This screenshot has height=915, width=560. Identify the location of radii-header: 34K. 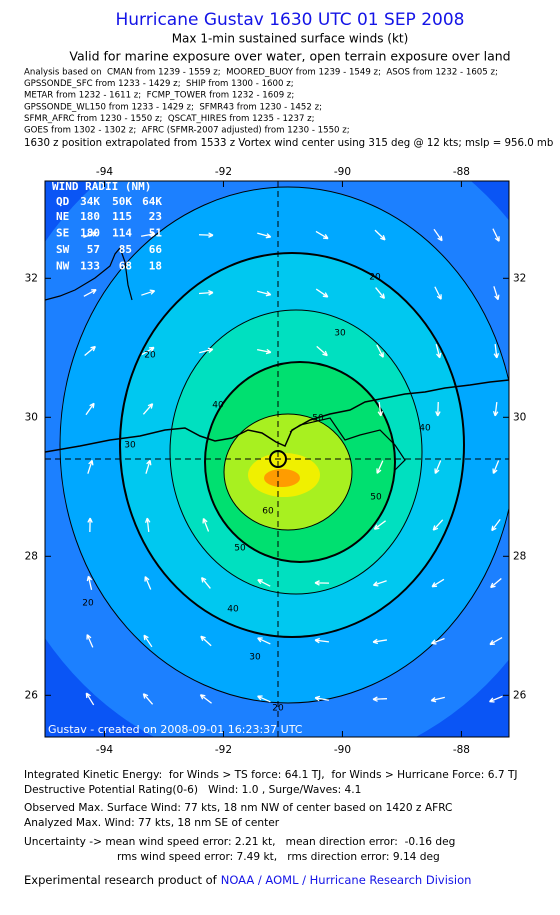
(90, 201).